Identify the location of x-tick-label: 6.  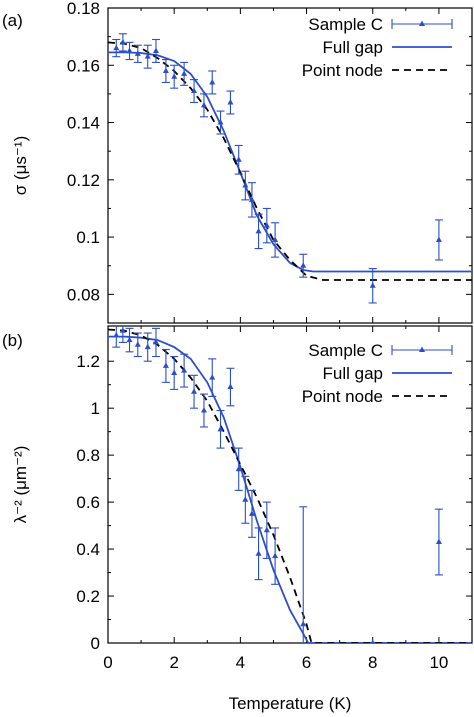
(306, 662).